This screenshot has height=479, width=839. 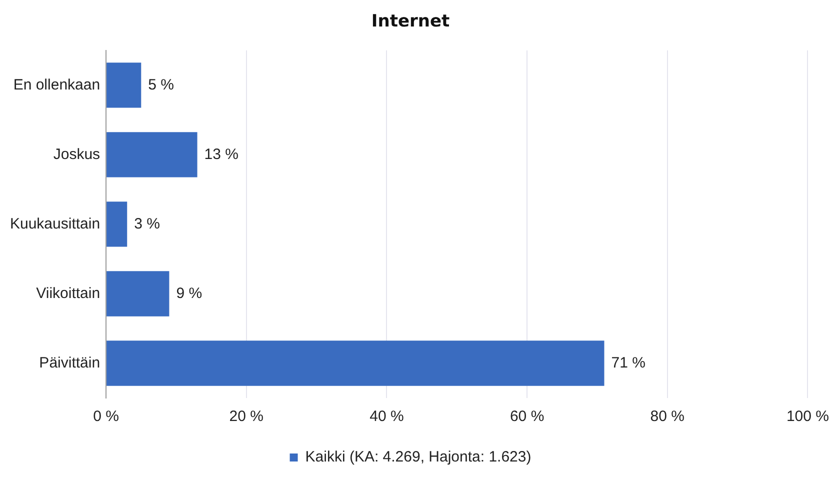 What do you see at coordinates (221, 154) in the screenshot?
I see `data-label: 13 %` at bounding box center [221, 154].